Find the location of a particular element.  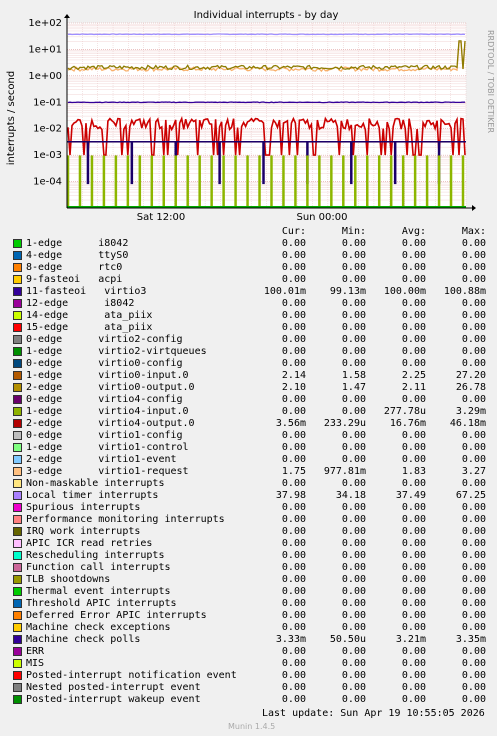

legend-row: IRQ work interrupts 0.00 0.00 0.00 0.00 is located at coordinates (247, 532).